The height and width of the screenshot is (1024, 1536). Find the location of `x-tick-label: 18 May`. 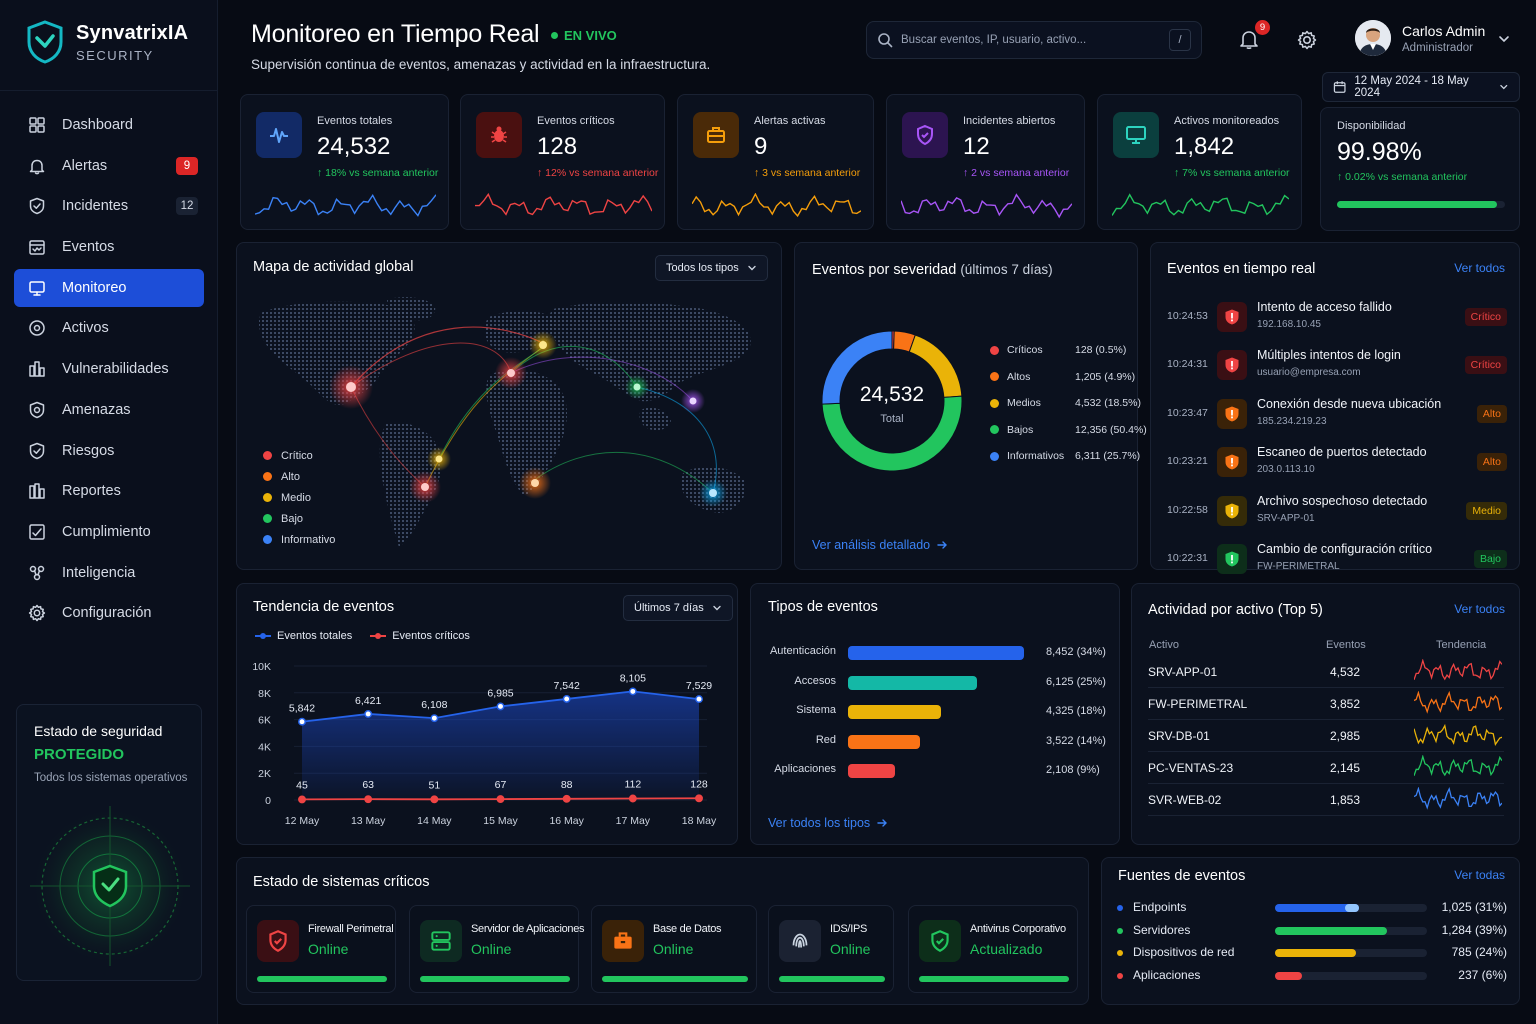

x-tick-label: 18 May is located at coordinates (699, 821).